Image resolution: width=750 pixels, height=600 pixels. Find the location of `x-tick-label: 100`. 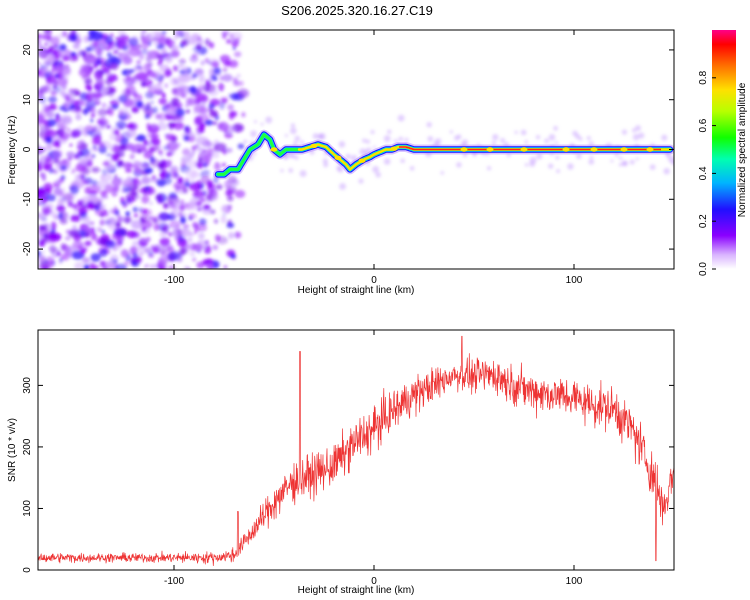

x-tick-label: 100 is located at coordinates (574, 581).